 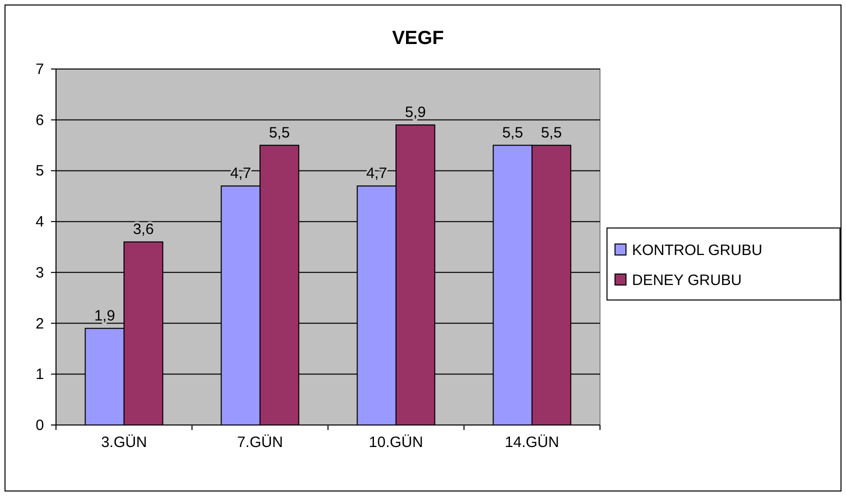 What do you see at coordinates (40, 120) in the screenshot?
I see `y-tick-label: 6` at bounding box center [40, 120].